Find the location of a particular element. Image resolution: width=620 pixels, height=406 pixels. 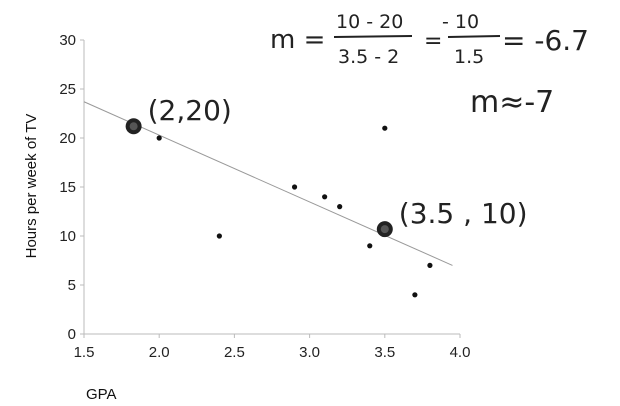

slope-fraction2-denominator: 1.5 is located at coordinates (469, 57).